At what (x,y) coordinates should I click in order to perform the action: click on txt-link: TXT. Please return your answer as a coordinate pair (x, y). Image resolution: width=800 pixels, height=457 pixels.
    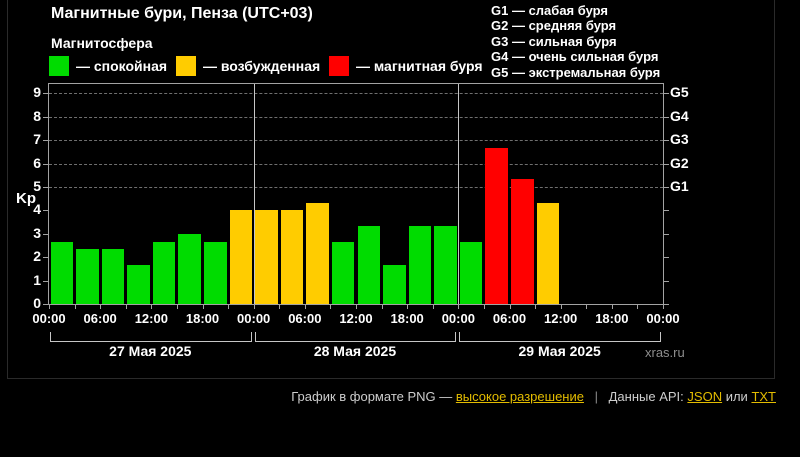
    Looking at the image, I should click on (763, 396).